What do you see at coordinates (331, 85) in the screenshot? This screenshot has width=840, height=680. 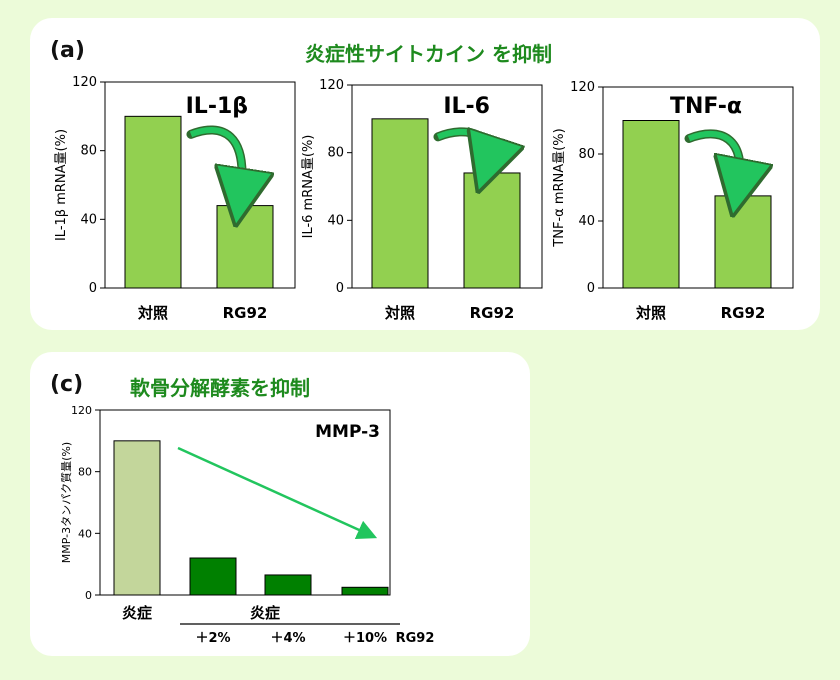 I see `chart-2-ytick-label-3: 120` at bounding box center [331, 85].